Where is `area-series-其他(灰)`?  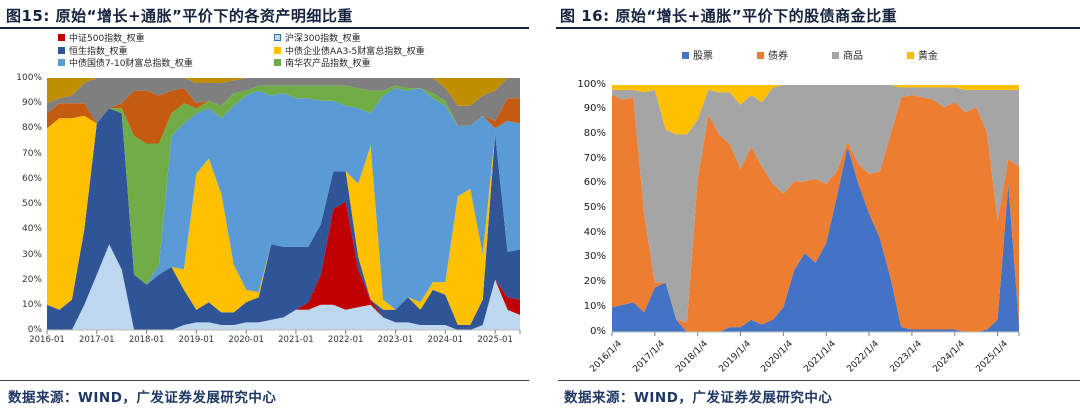 area-series-其他(灰) is located at coordinates (283, 102).